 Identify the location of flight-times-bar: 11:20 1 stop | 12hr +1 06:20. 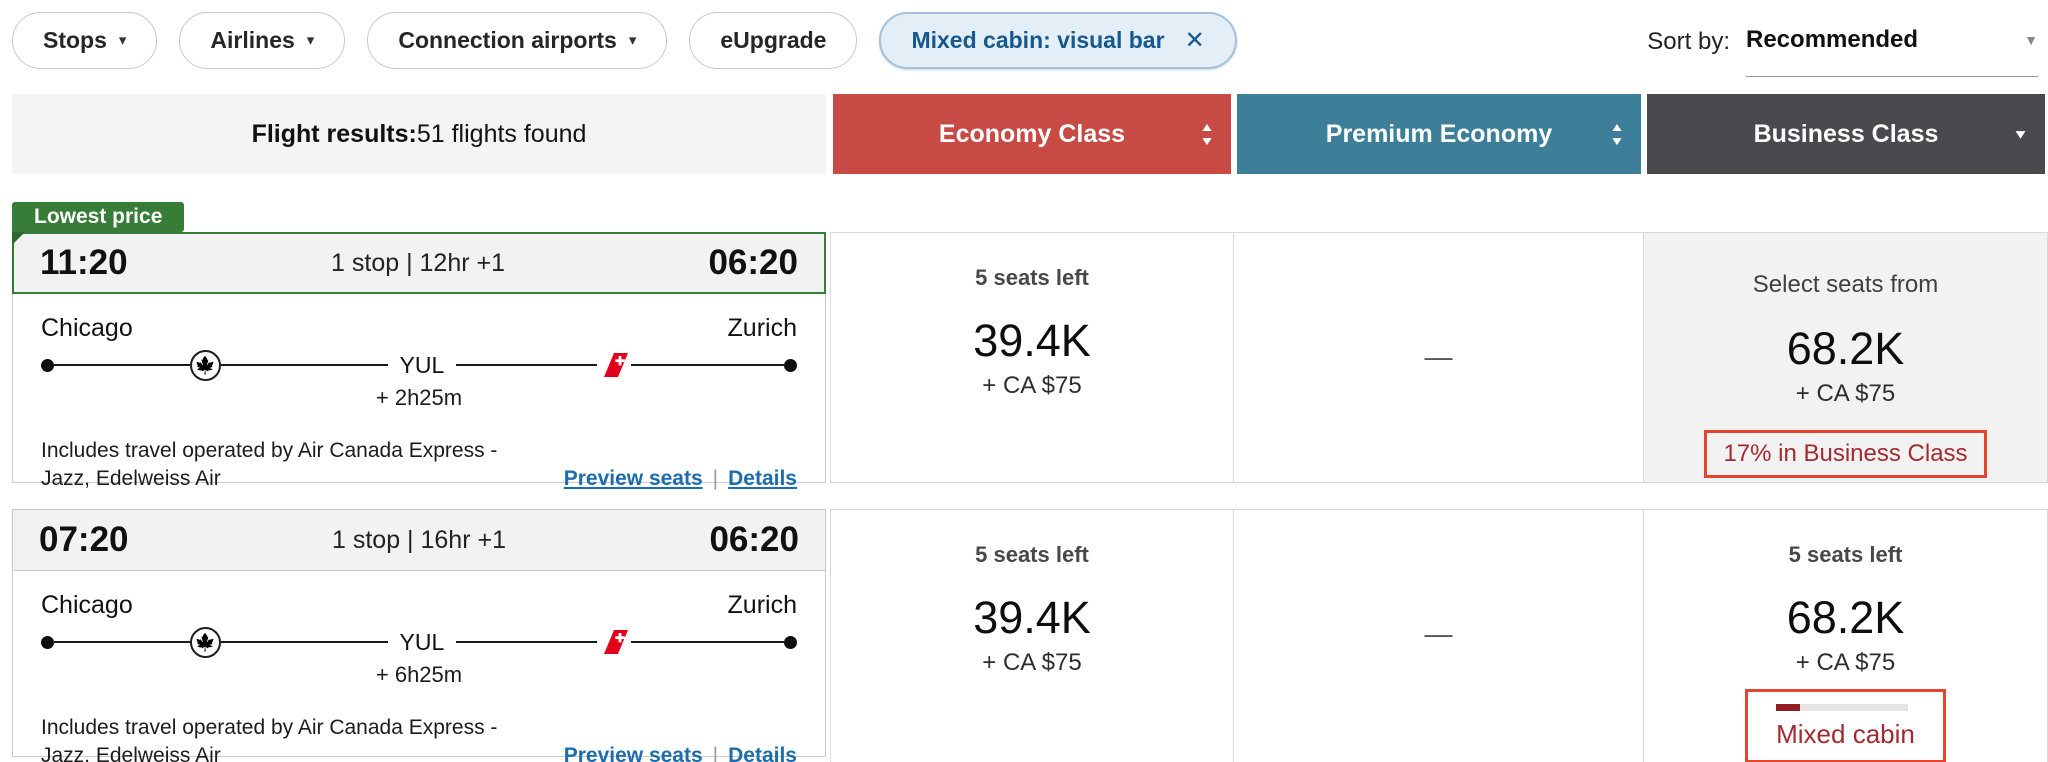
(419, 263).